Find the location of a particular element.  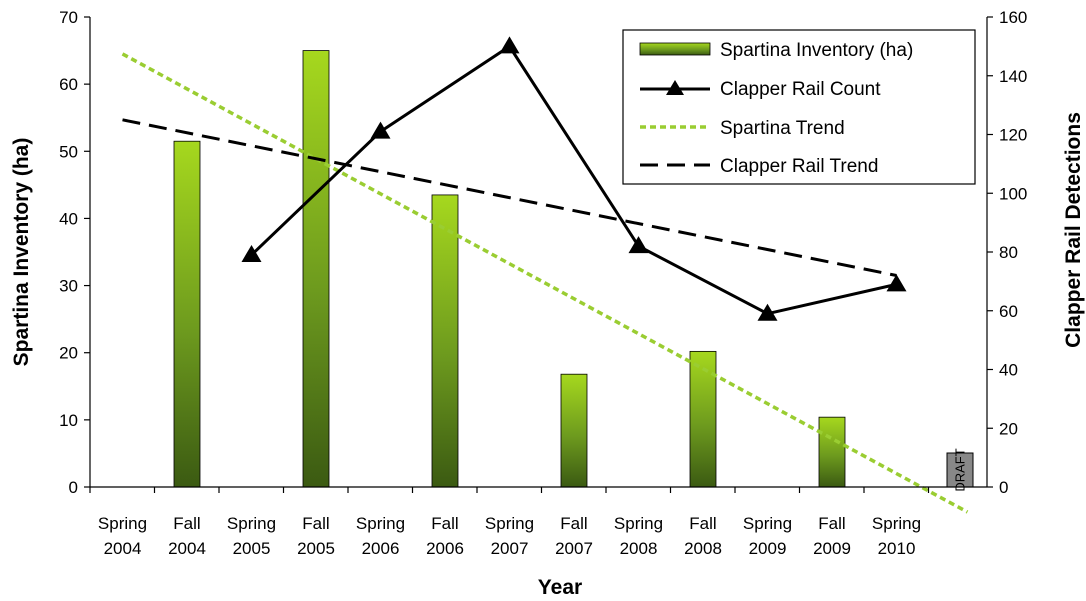

legend-label-spartina-trend: Spartina Trend is located at coordinates (782, 128).